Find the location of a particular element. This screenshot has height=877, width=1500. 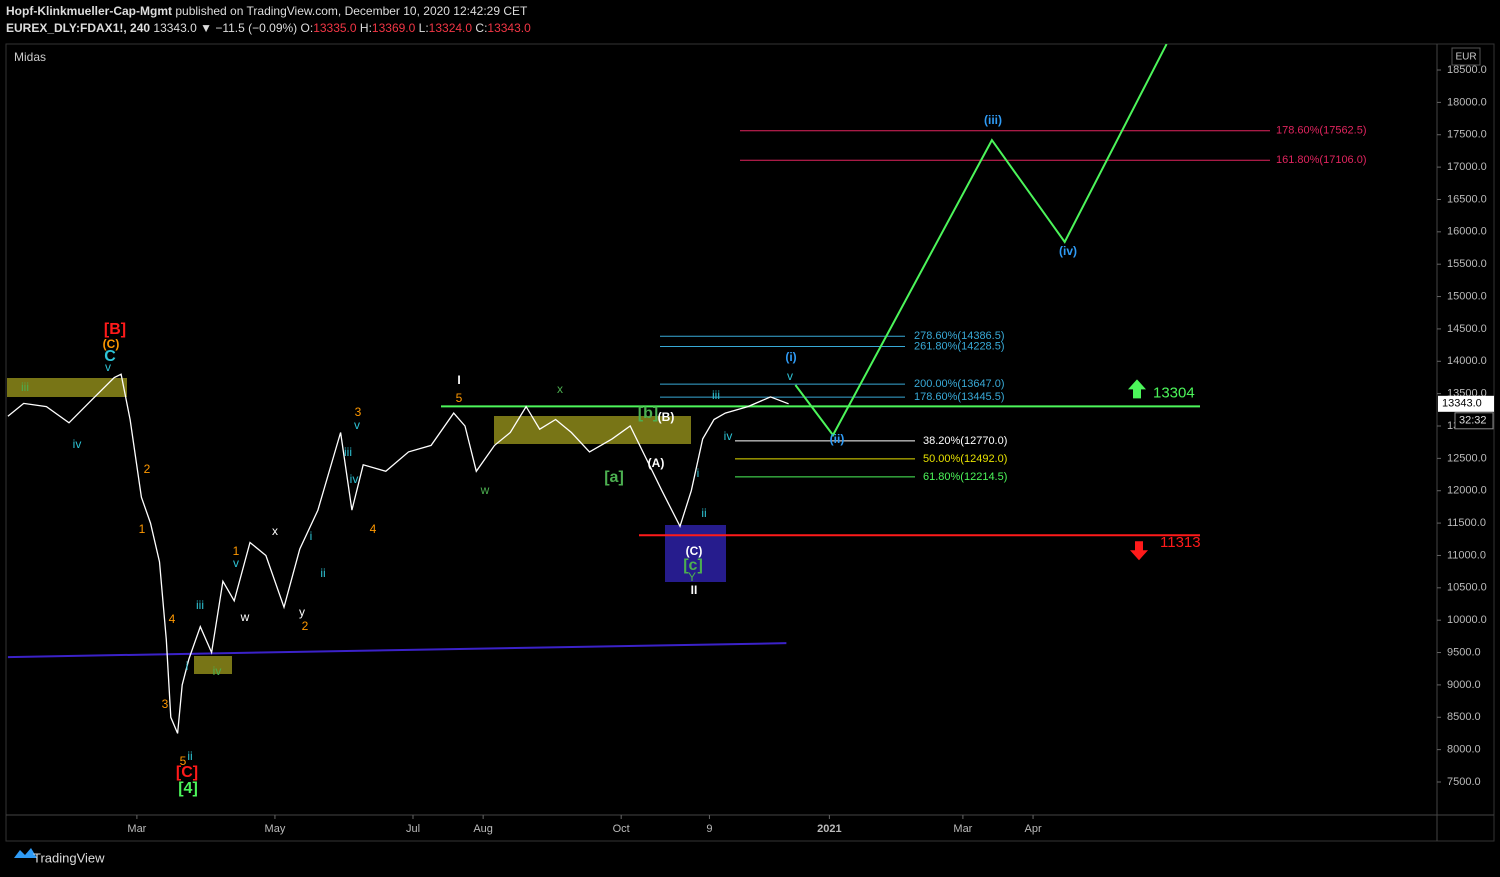

change: ▼ −11.5 (−0.09%) is located at coordinates (248, 28).